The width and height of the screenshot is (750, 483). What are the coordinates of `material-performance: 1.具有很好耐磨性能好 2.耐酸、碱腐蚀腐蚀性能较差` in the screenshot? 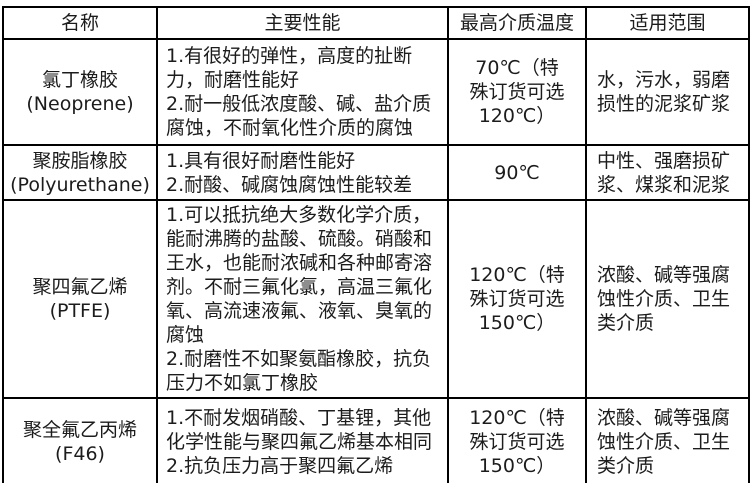 It's located at (302, 172).